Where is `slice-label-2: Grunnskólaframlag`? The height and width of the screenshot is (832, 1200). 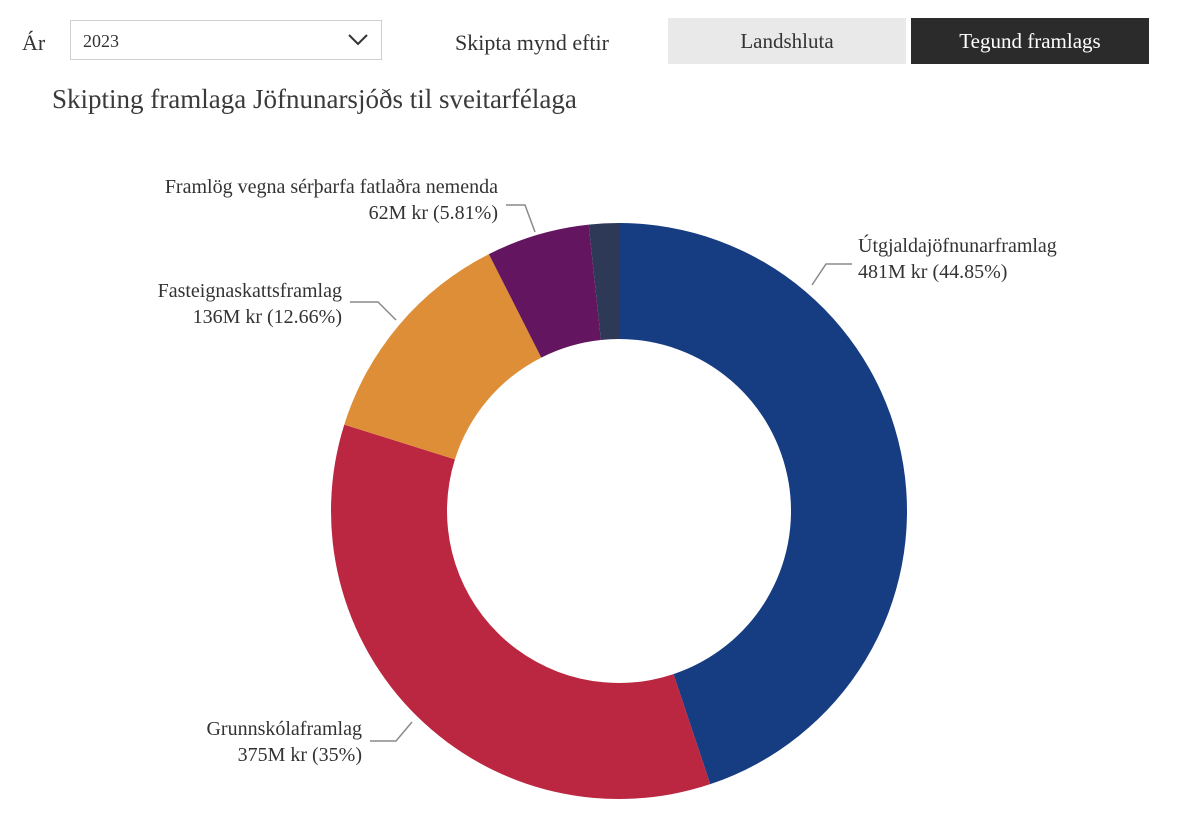
slice-label-2: Grunnskólaframlag is located at coordinates (284, 729).